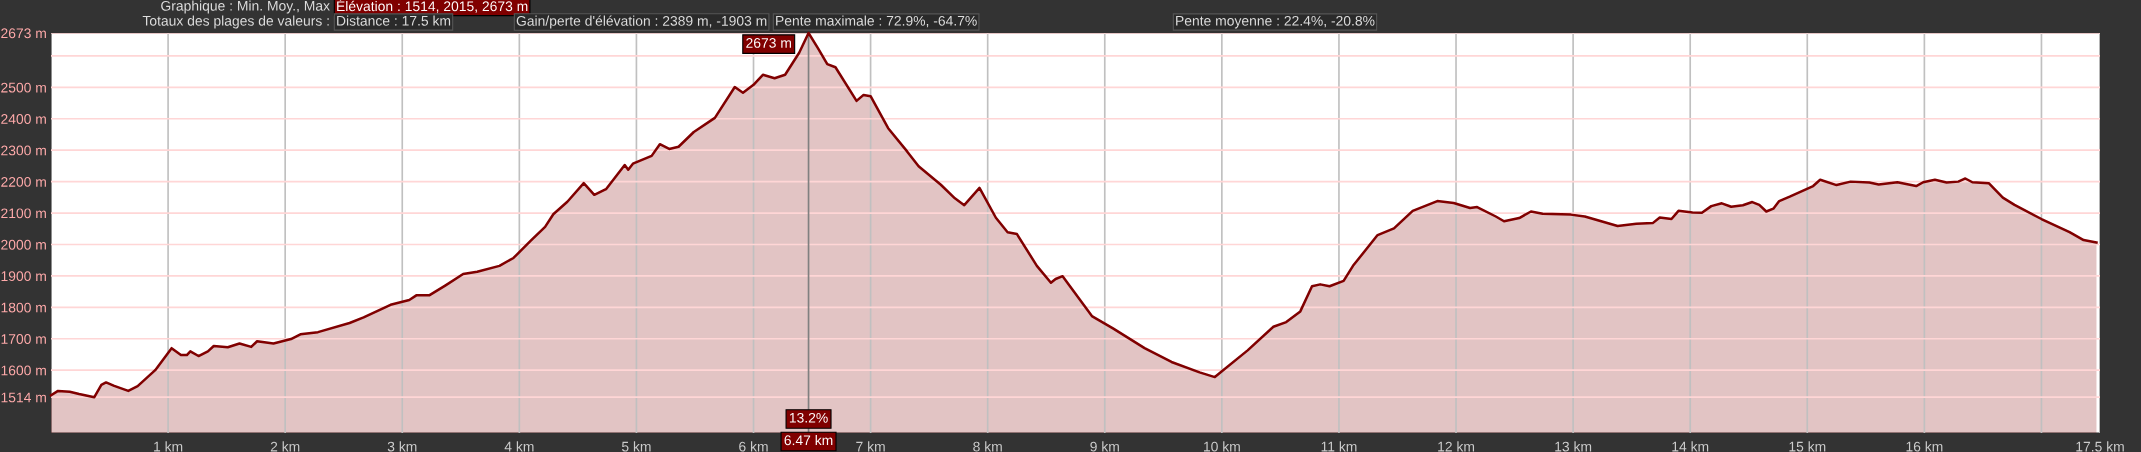 The image size is (2141, 452). I want to click on x-tick-label: 14 km, so click(1690, 446).